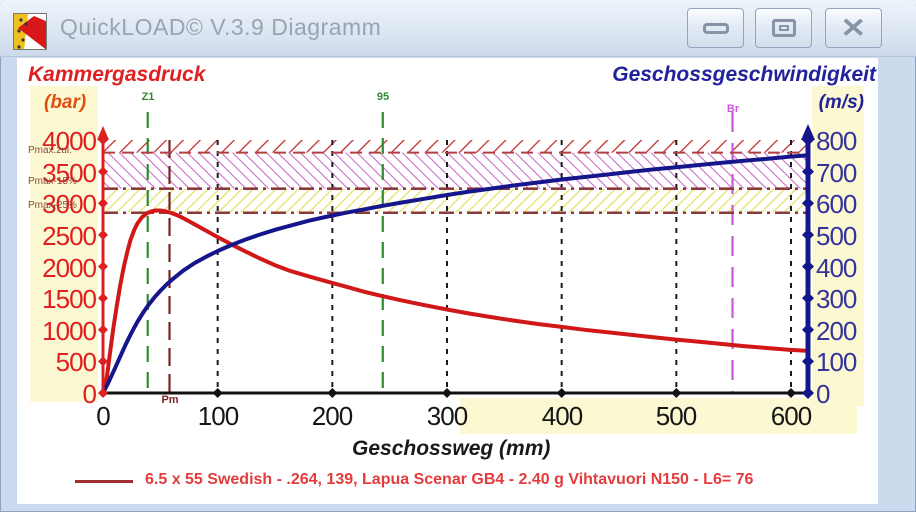  Describe the element at coordinates (69, 331) in the screenshot. I see `left-axis-tick-1000: 1000` at that location.